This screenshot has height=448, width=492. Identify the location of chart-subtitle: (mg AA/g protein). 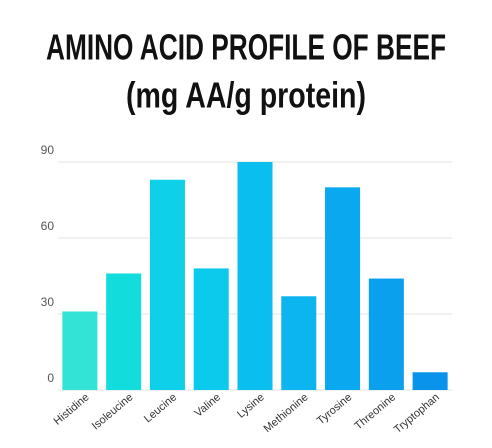
(246, 95).